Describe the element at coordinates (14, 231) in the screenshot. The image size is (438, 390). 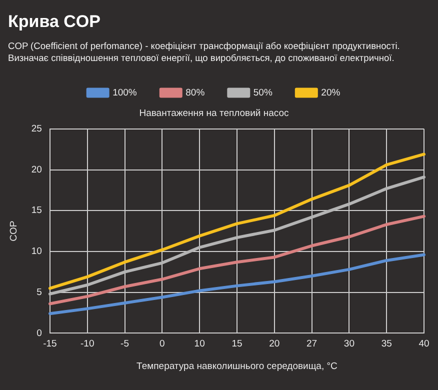
I see `y-axis-title: COP` at that location.